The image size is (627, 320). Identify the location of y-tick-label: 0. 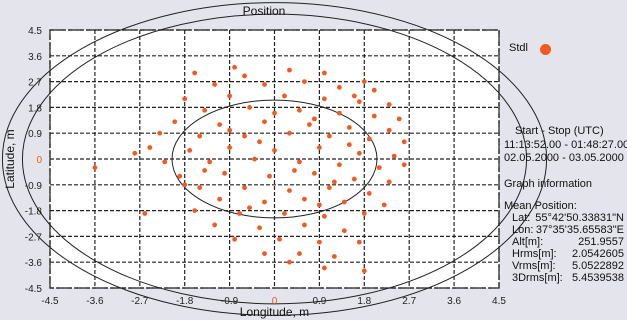
(39, 160).